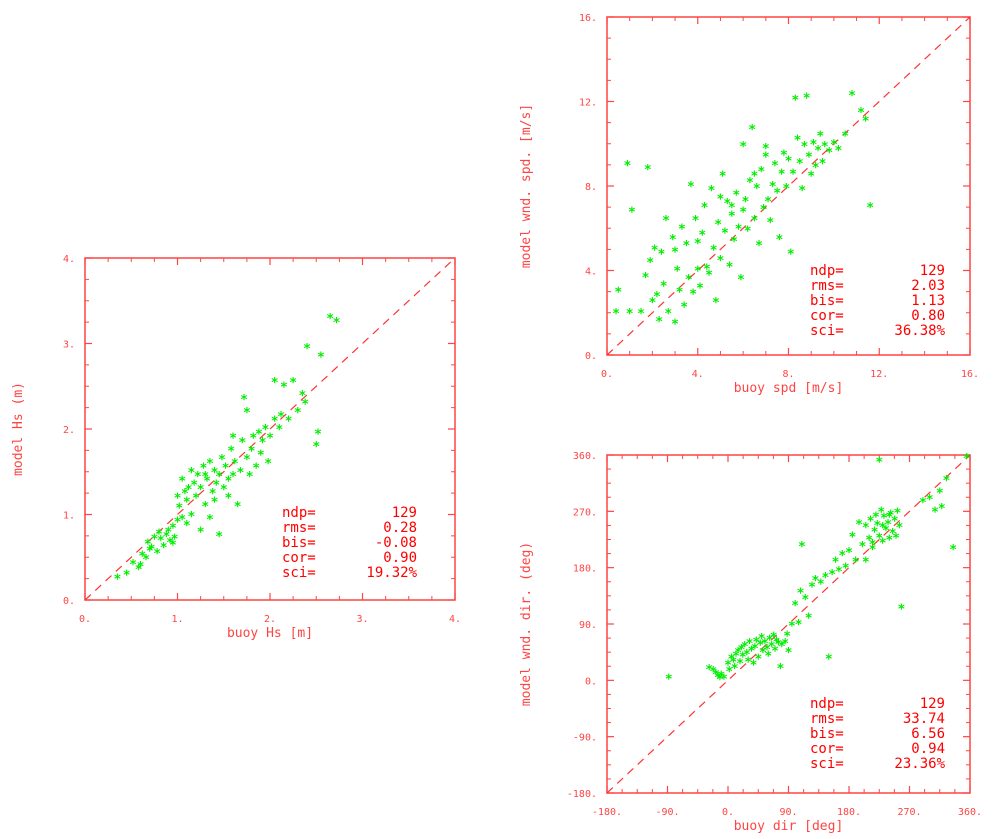  What do you see at coordinates (928, 749) in the screenshot?
I see `stat-value: 0.94` at bounding box center [928, 749].